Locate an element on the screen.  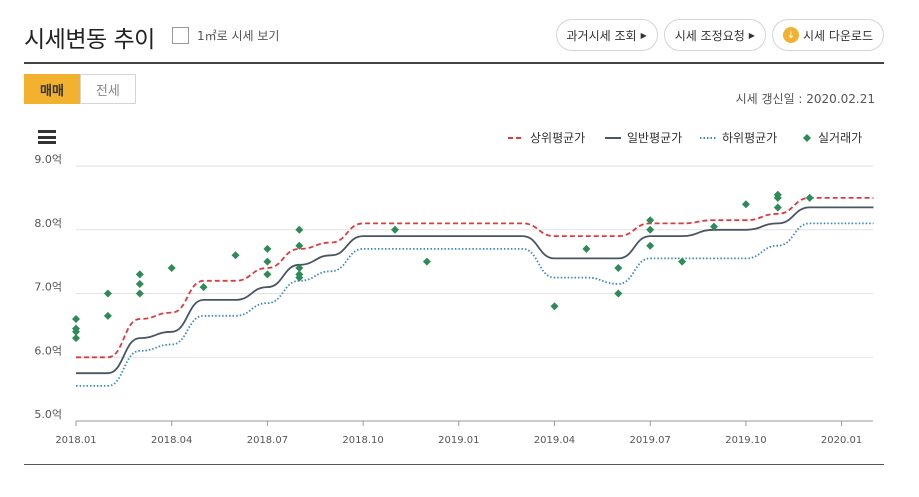
past-price-button: 과거시세 조회 ▶ is located at coordinates (606, 35).